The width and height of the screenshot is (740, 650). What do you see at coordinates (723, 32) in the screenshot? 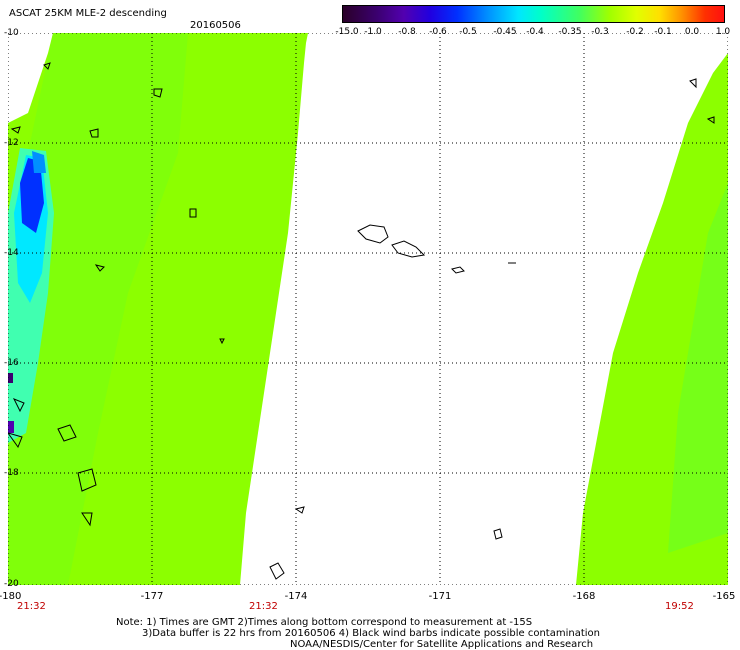
I see `colorbar-tick: 1.0` at bounding box center [723, 32].